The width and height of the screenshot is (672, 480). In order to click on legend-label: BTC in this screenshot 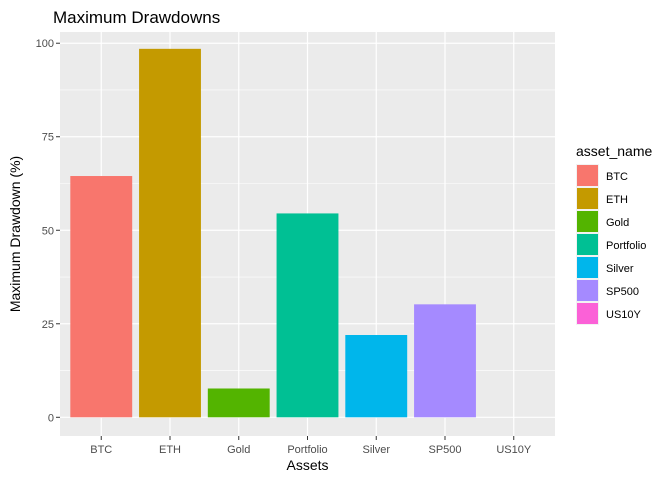, I will do `click(617, 177)`.